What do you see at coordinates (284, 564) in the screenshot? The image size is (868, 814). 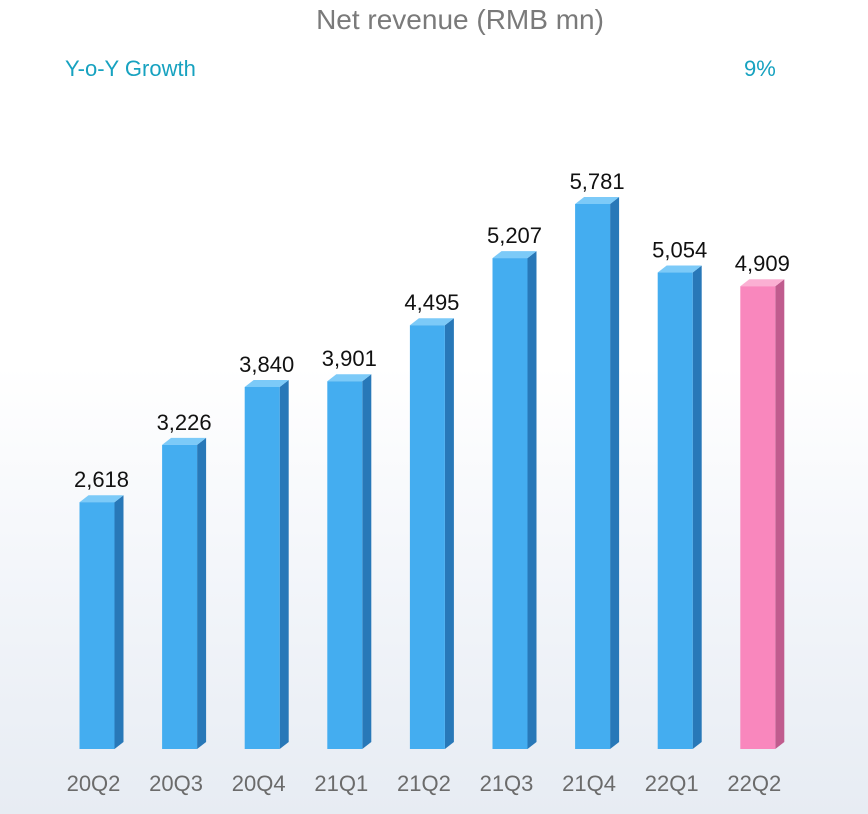 I see `bar-side-20Q4` at bounding box center [284, 564].